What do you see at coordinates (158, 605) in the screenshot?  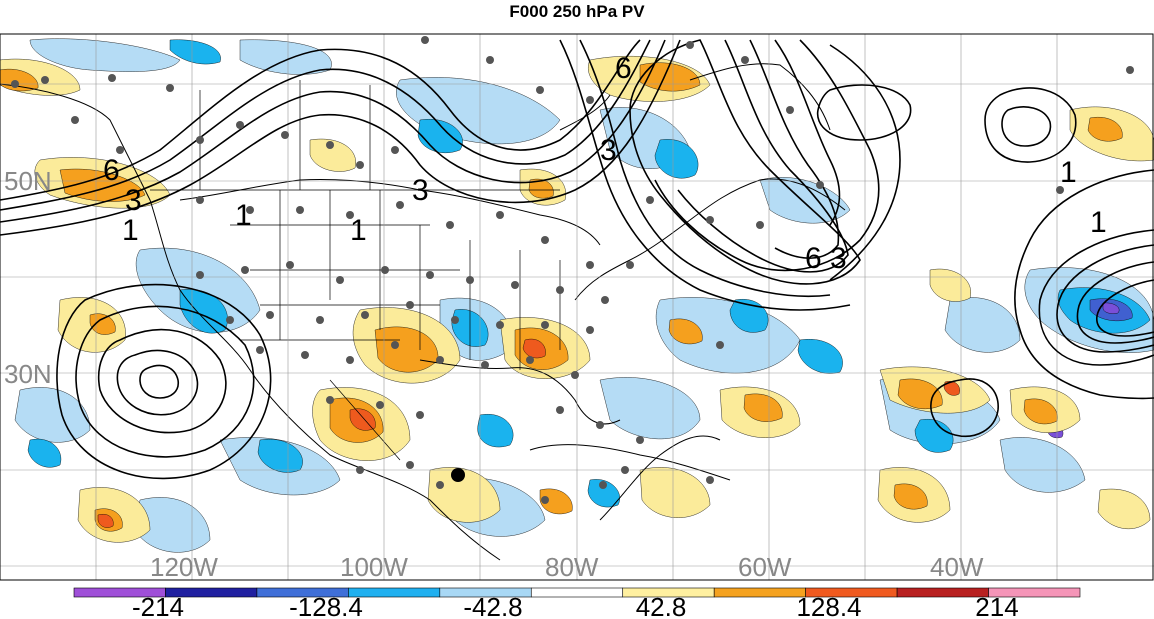 I see `colorbar-tick-label: -214` at bounding box center [158, 605].